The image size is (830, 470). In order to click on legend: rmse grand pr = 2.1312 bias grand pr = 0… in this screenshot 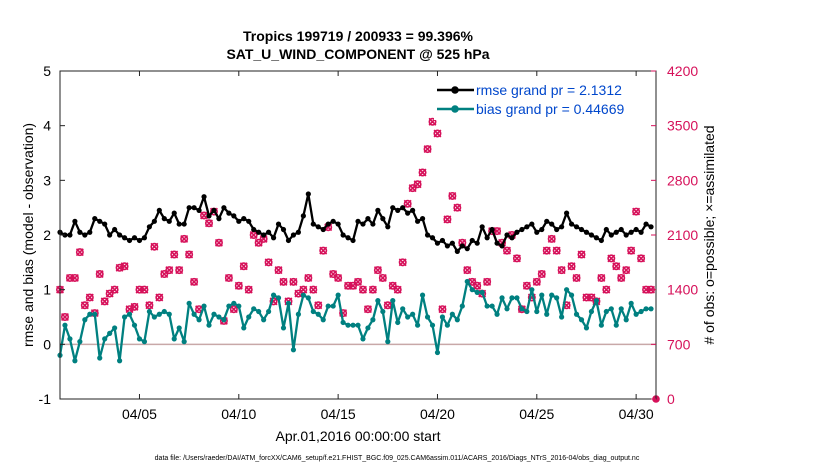, I will do `click(542, 99)`.